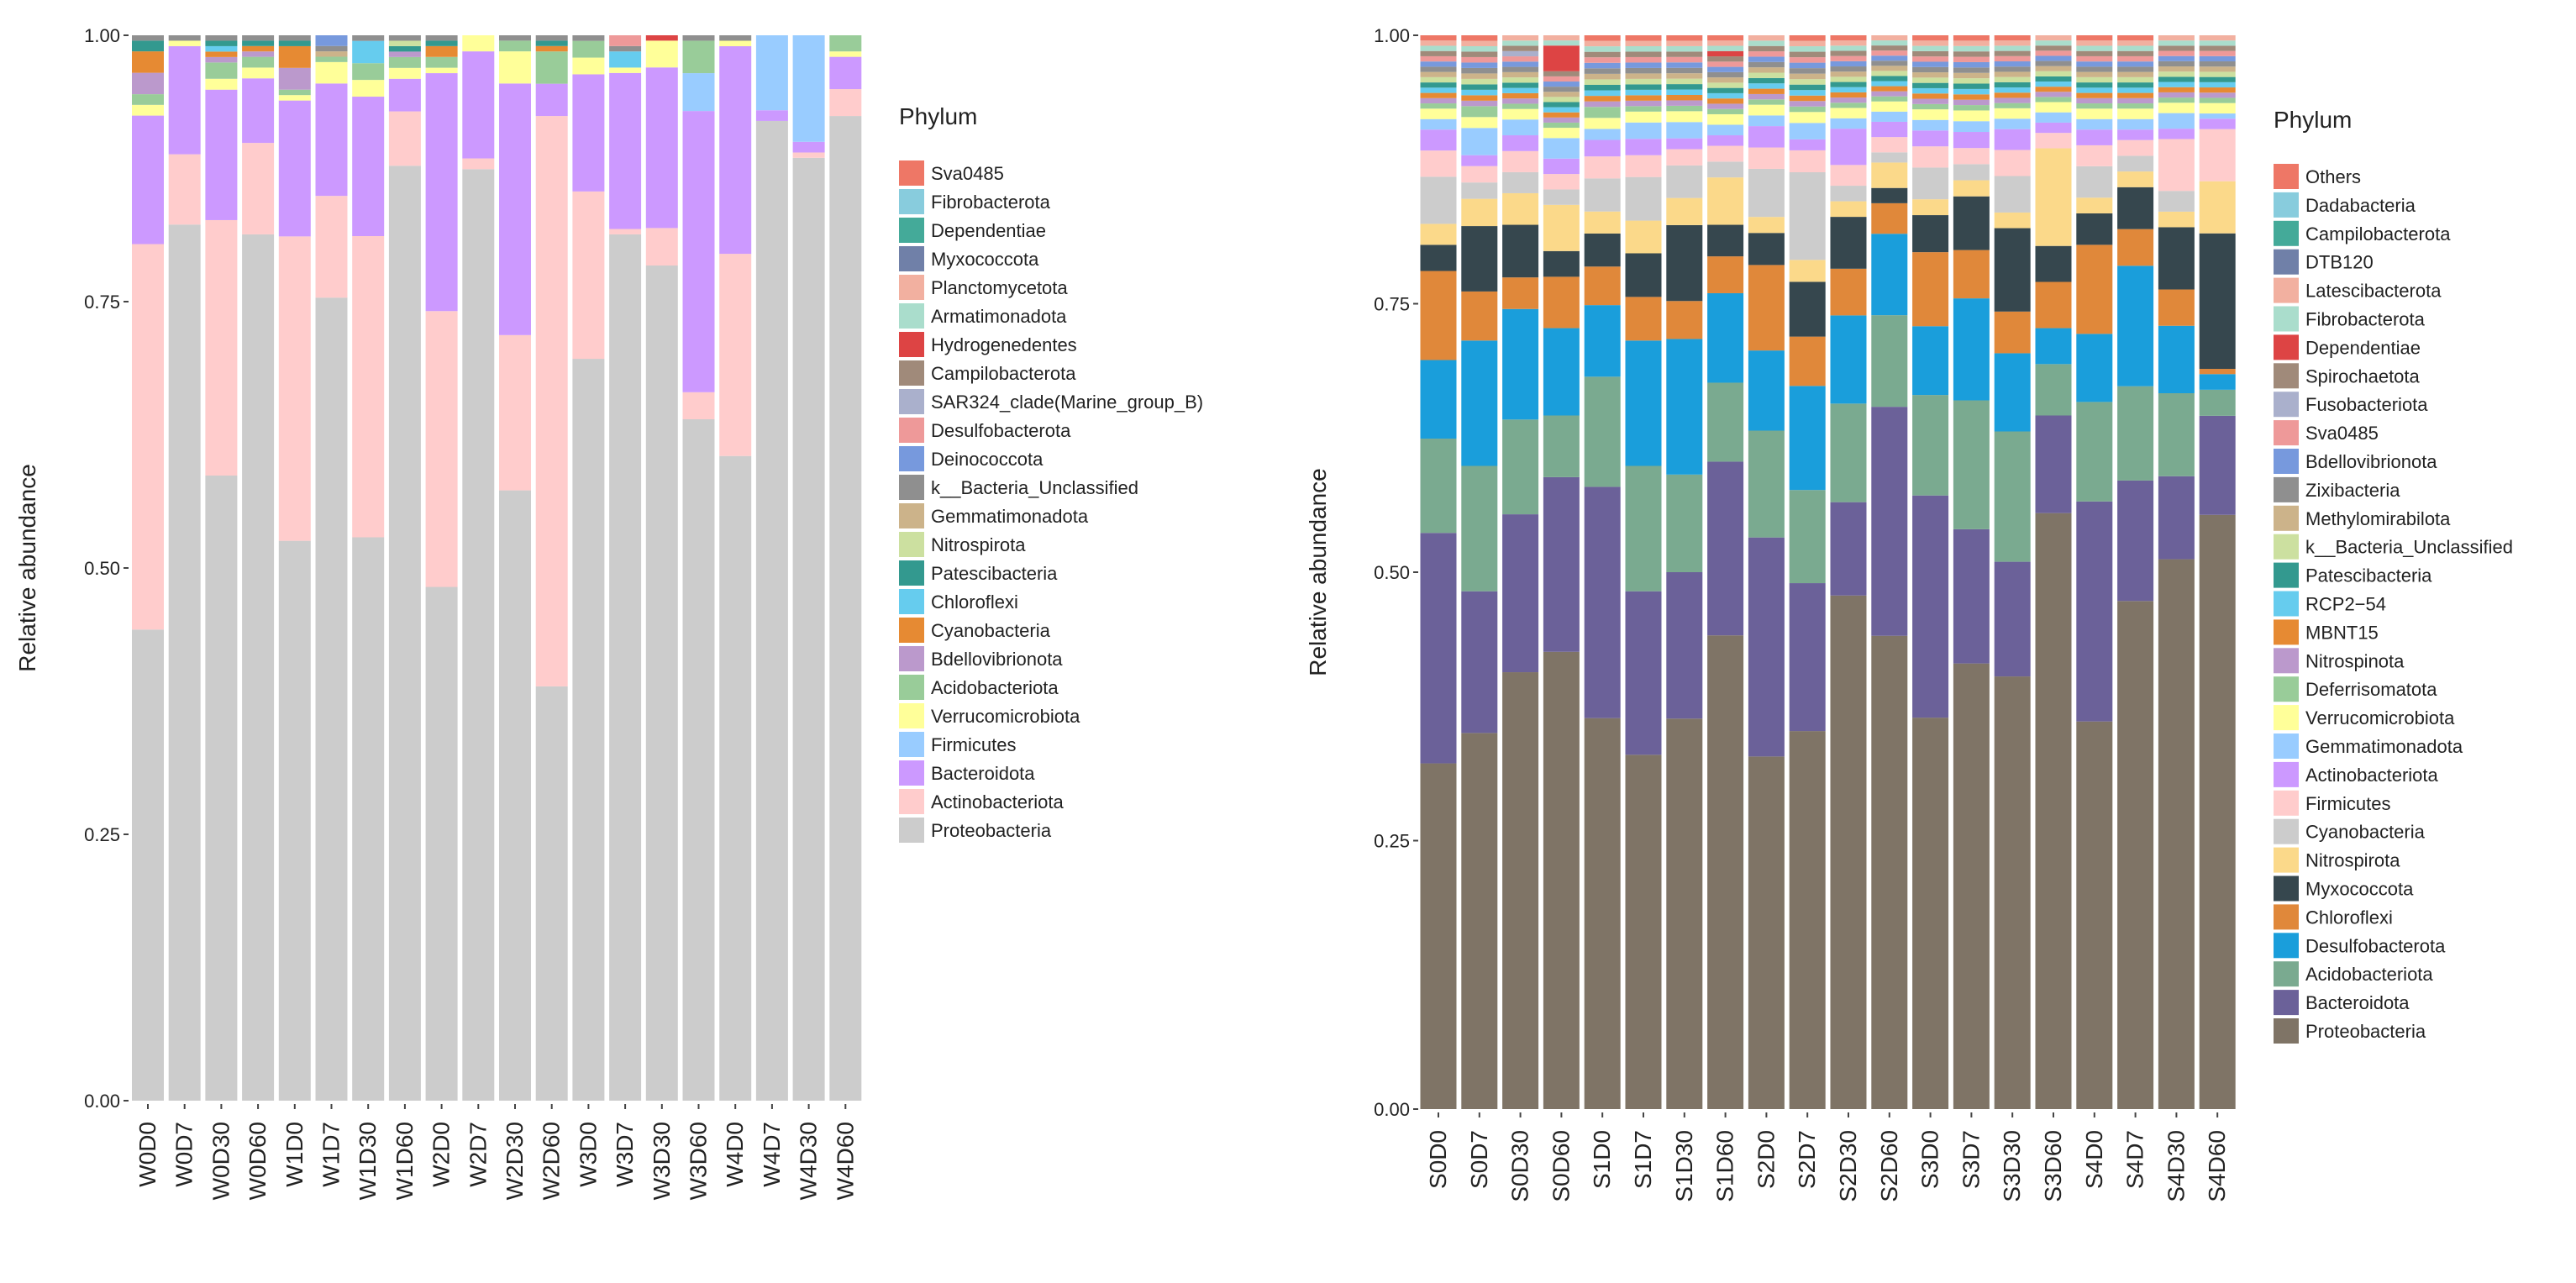 Image resolution: width=2576 pixels, height=1283 pixels. I want to click on bar-segment-myxococcota, so click(1808, 309).